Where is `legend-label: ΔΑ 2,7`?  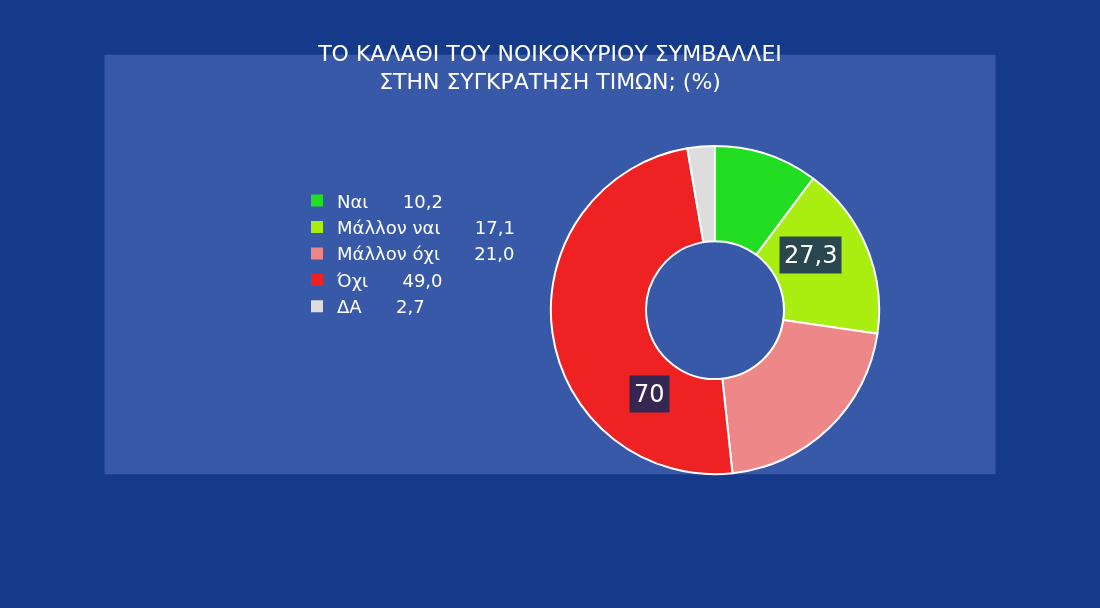
legend-label: ΔΑ 2,7 is located at coordinates (381, 307).